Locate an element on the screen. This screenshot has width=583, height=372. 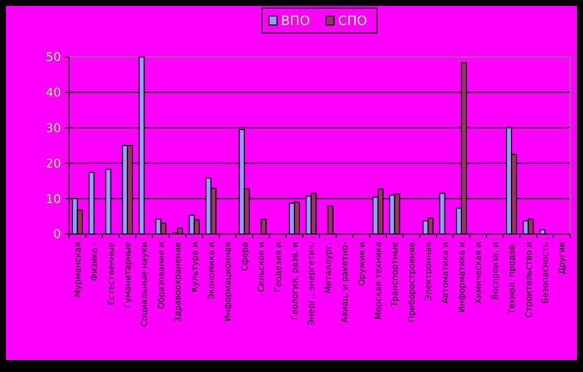
x-tick-label: Геодезия и is located at coordinates (279, 267).